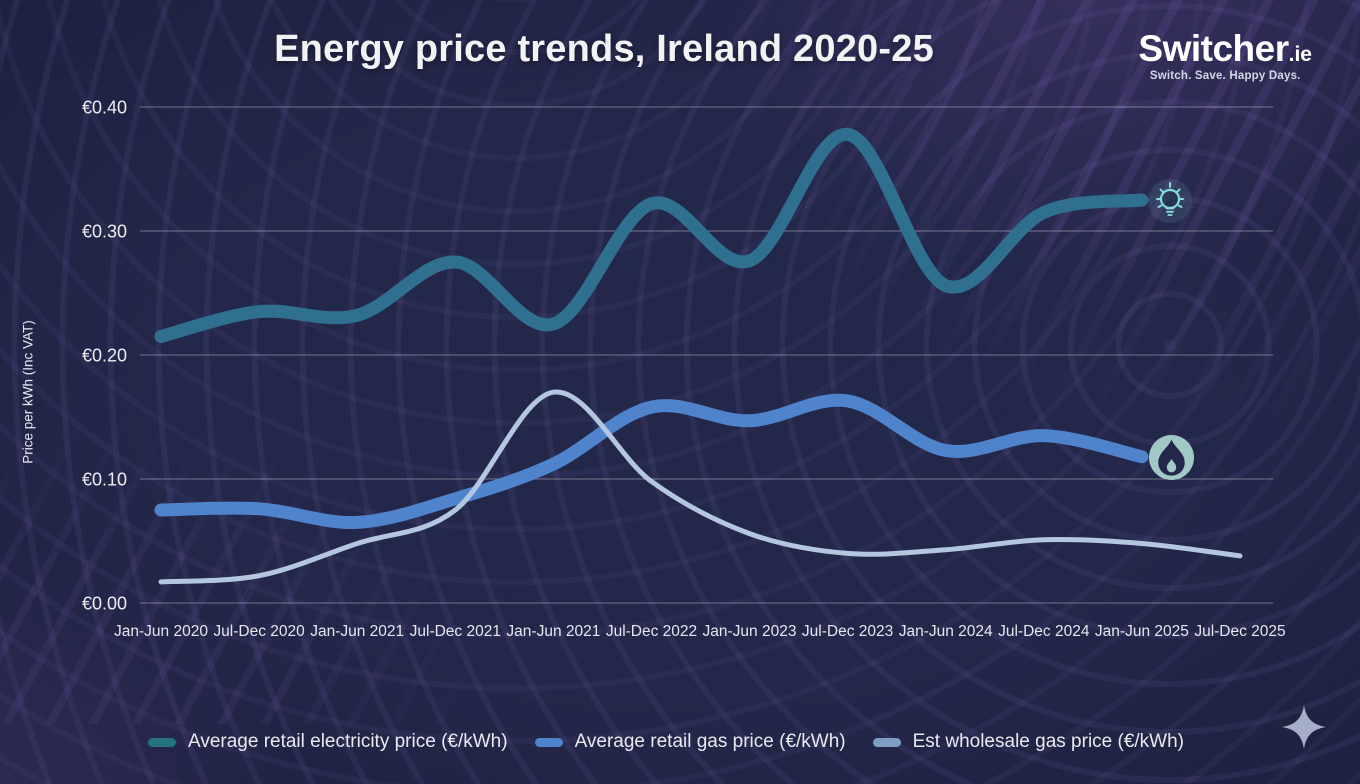 The width and height of the screenshot is (1360, 784). I want to click on x-tick-label: Jul-Dec 2022, so click(651, 631).